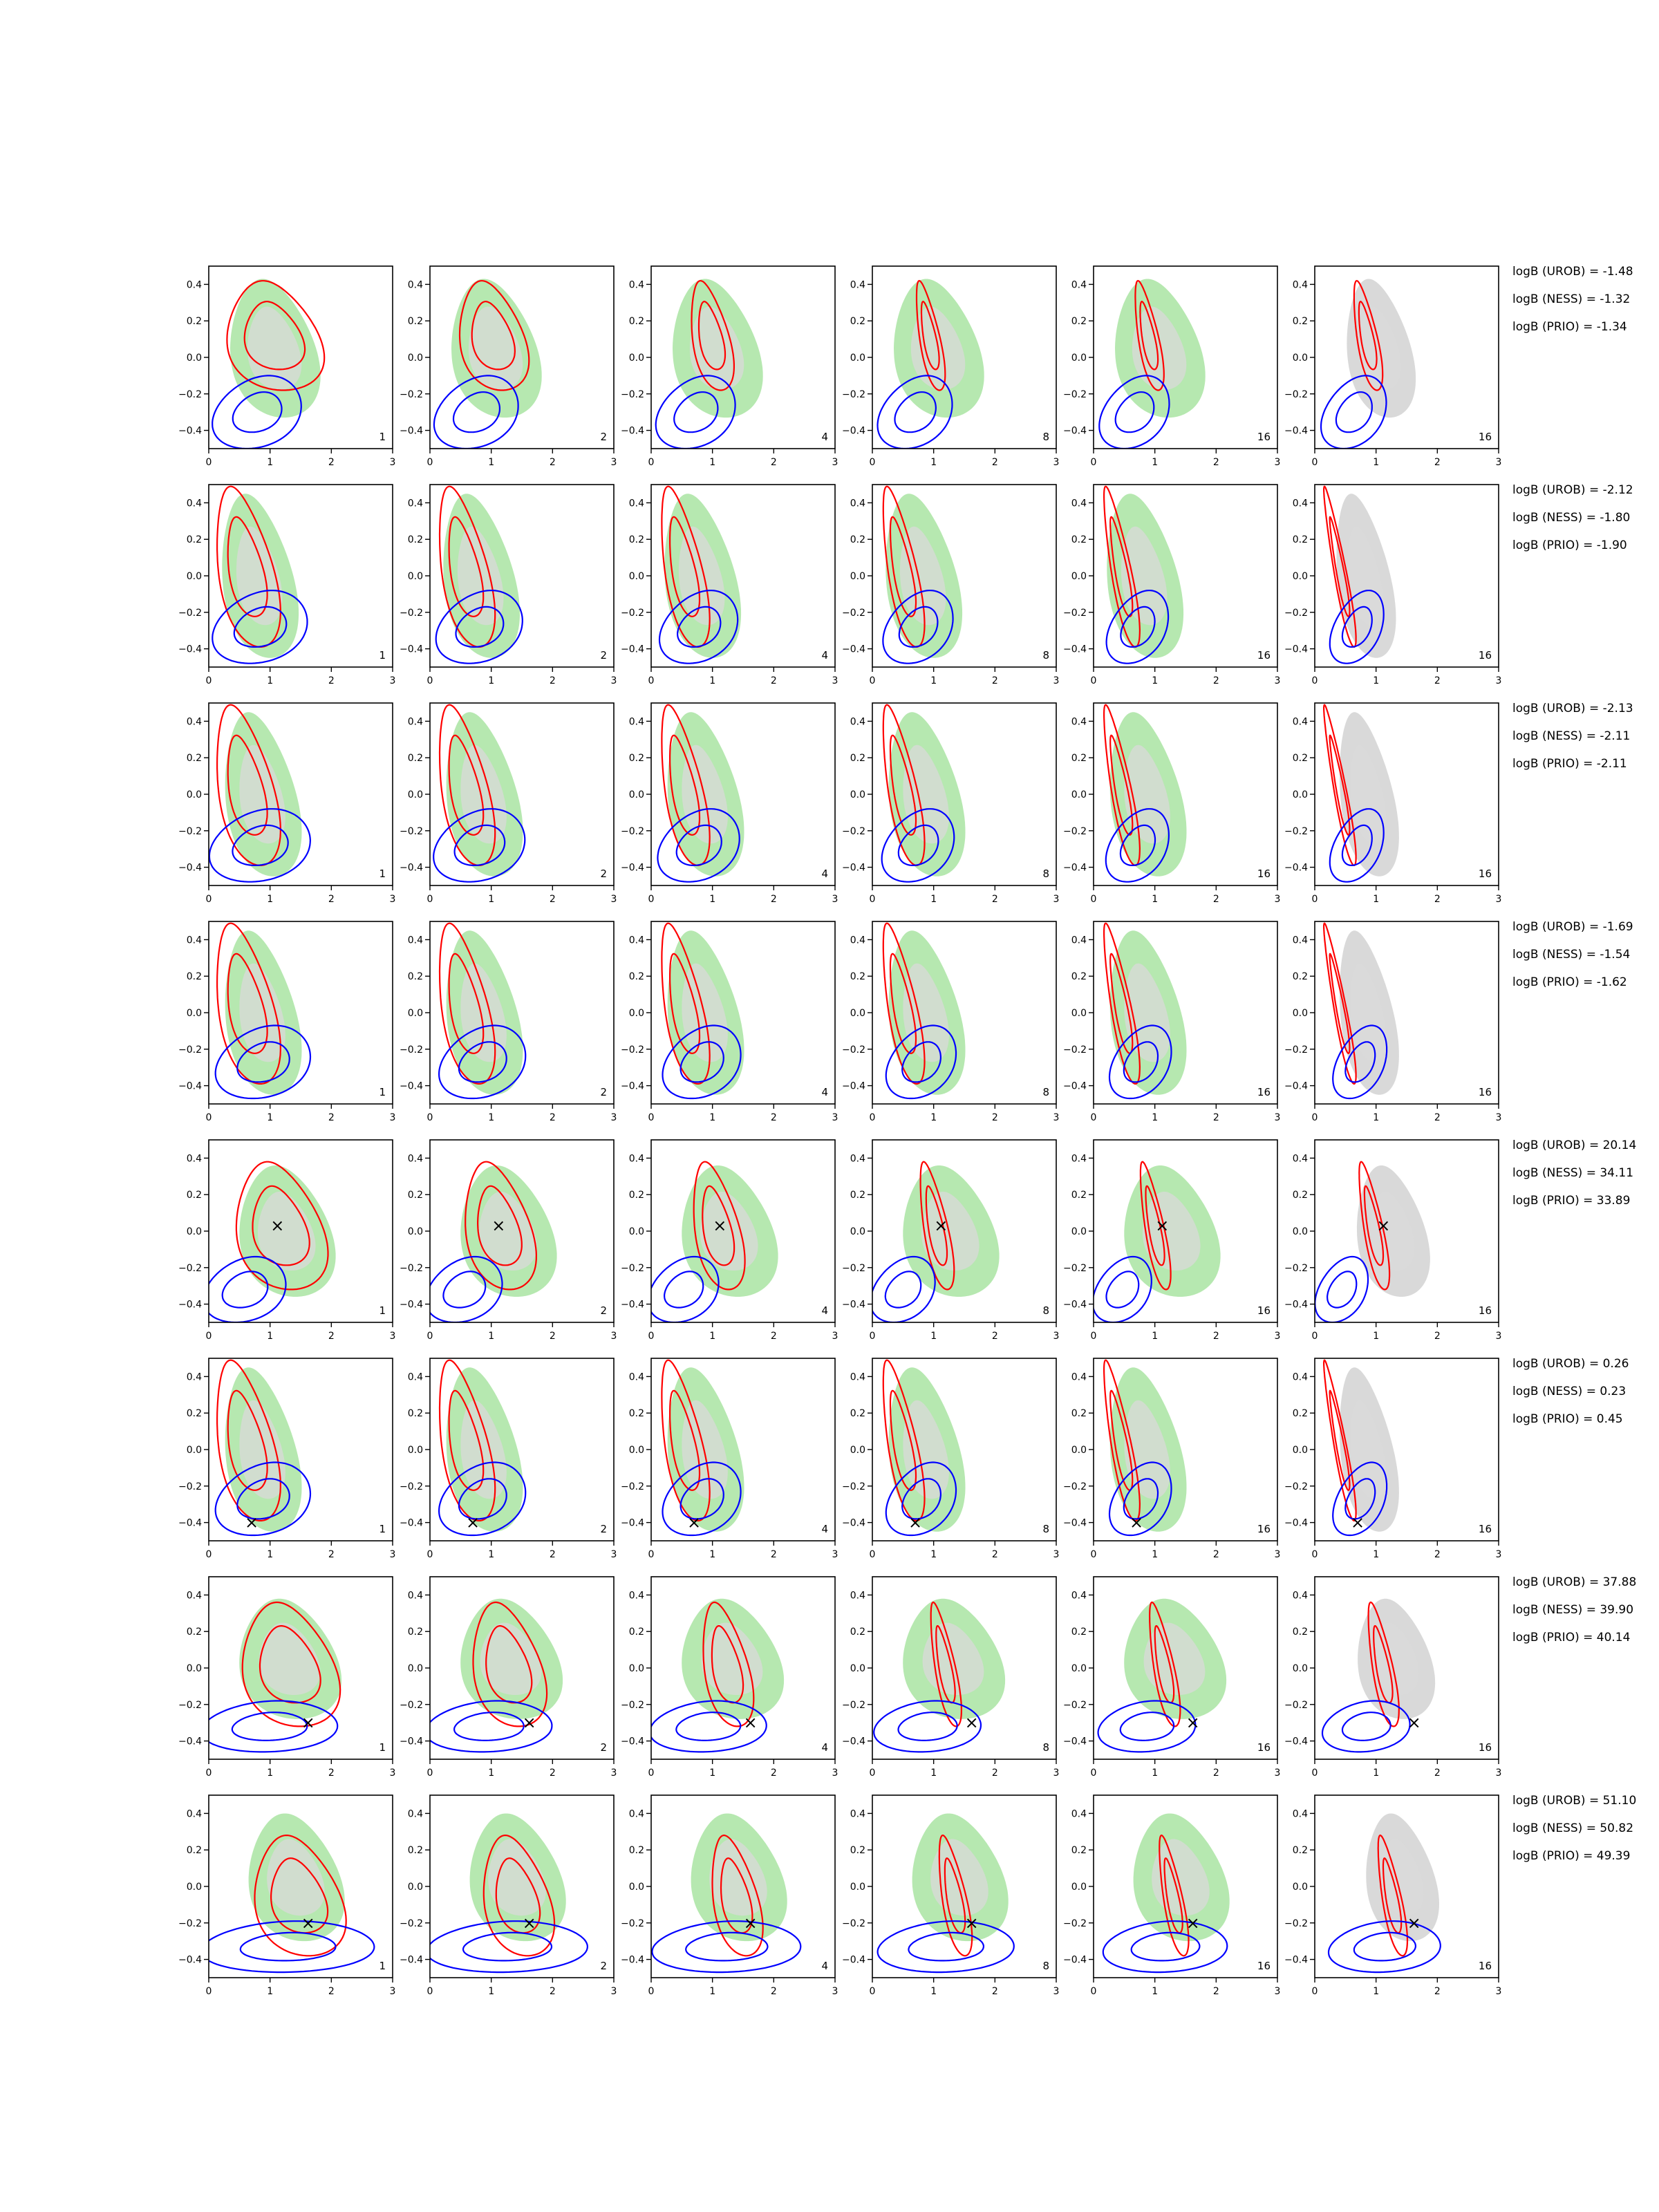  Describe the element at coordinates (824, 1747) in the screenshot. I see `corner-label: 4` at that location.